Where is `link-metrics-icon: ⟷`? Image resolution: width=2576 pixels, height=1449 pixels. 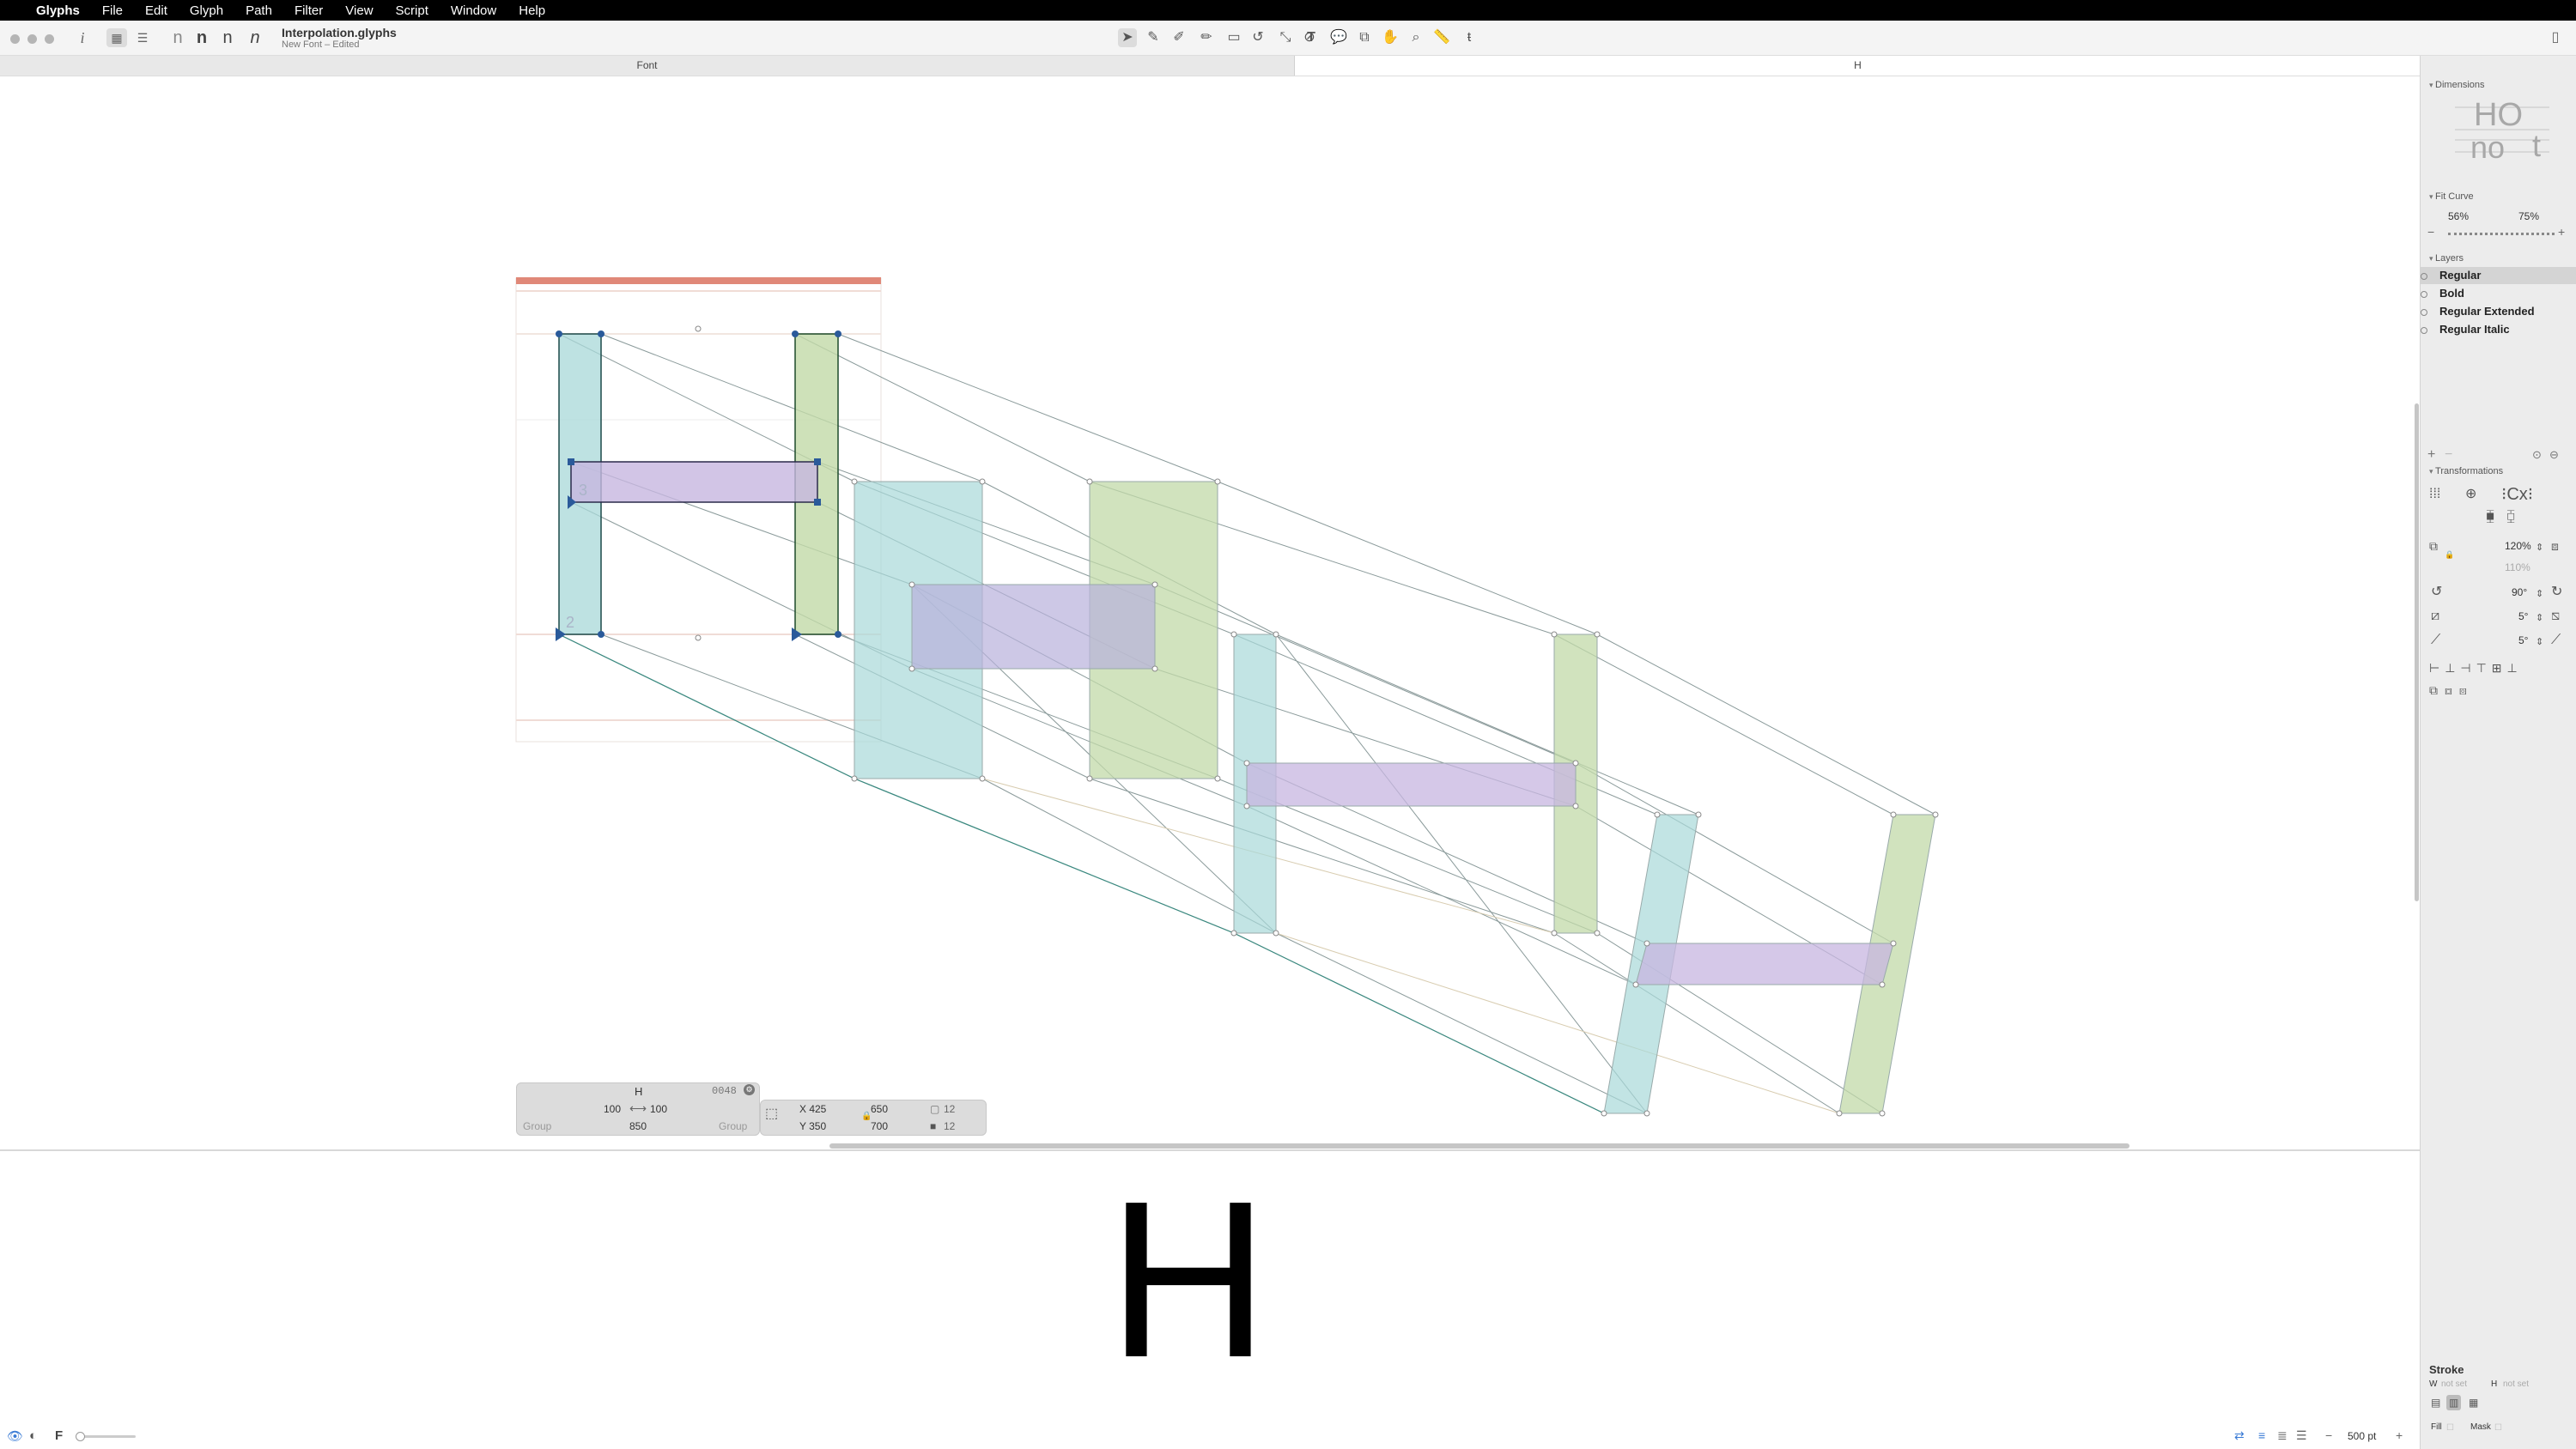
link-metrics-icon: ⟷ is located at coordinates (638, 1108).